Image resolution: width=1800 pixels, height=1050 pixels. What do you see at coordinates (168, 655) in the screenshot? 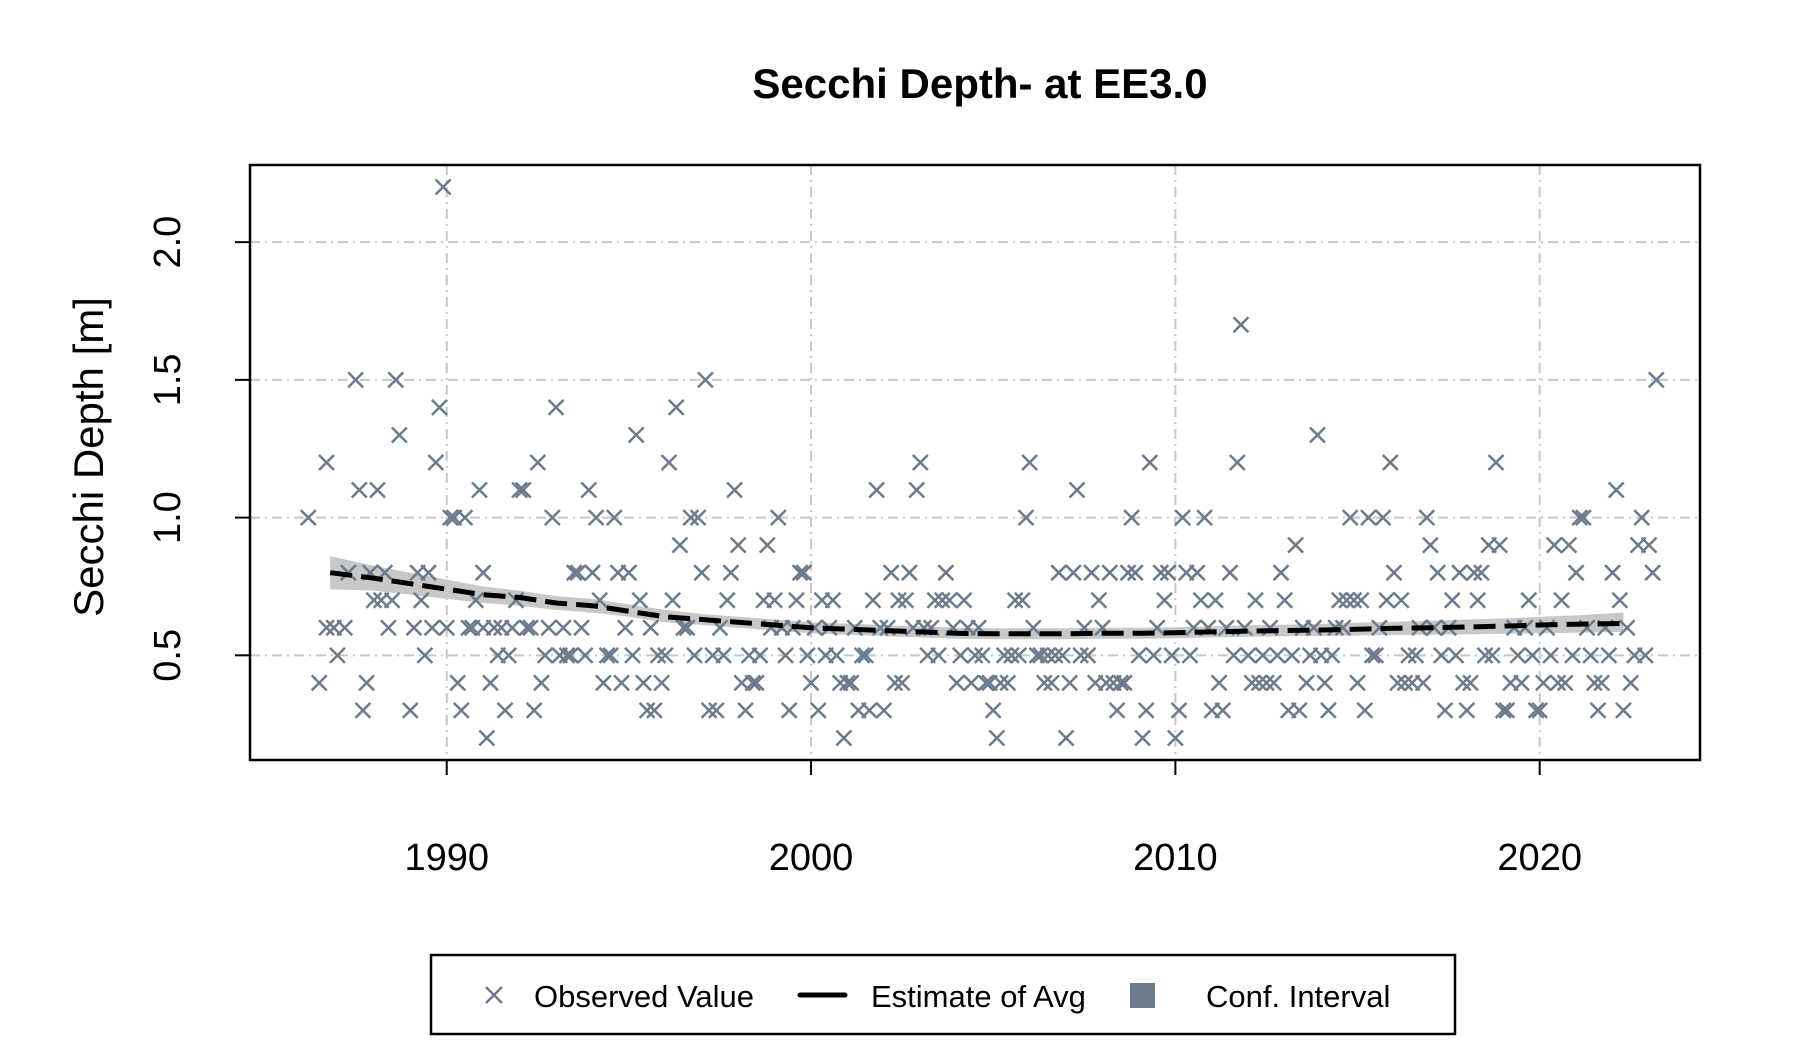
I see `y-tick-label: 0.5` at bounding box center [168, 655].